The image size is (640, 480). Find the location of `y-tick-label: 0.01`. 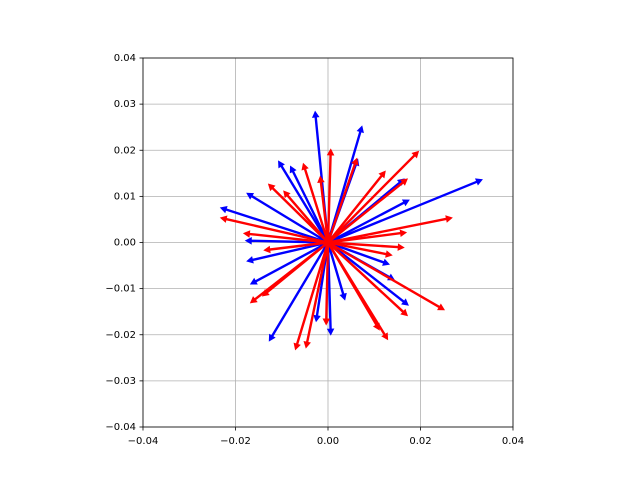

y-tick-label: 0.01 is located at coordinates (125, 196).